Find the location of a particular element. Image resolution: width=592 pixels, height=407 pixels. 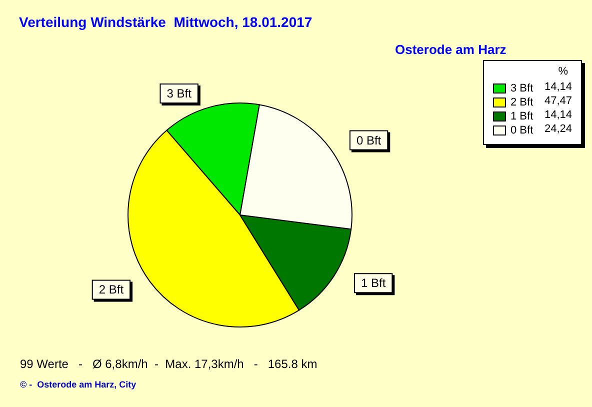

slice-label: 3 Bft is located at coordinates (179, 93).